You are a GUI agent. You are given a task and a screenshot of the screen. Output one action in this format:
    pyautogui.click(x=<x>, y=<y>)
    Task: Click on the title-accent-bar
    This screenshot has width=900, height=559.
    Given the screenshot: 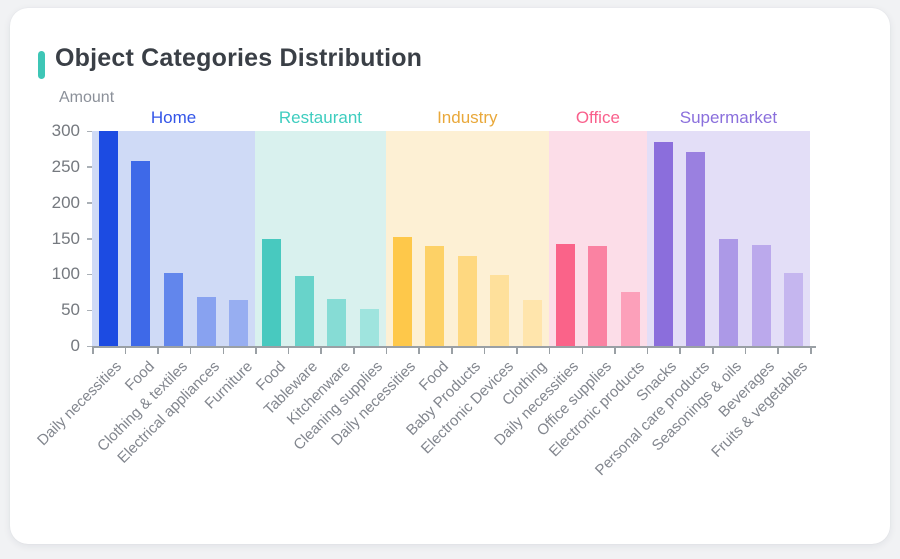 What is the action you would take?
    pyautogui.click(x=41, y=65)
    